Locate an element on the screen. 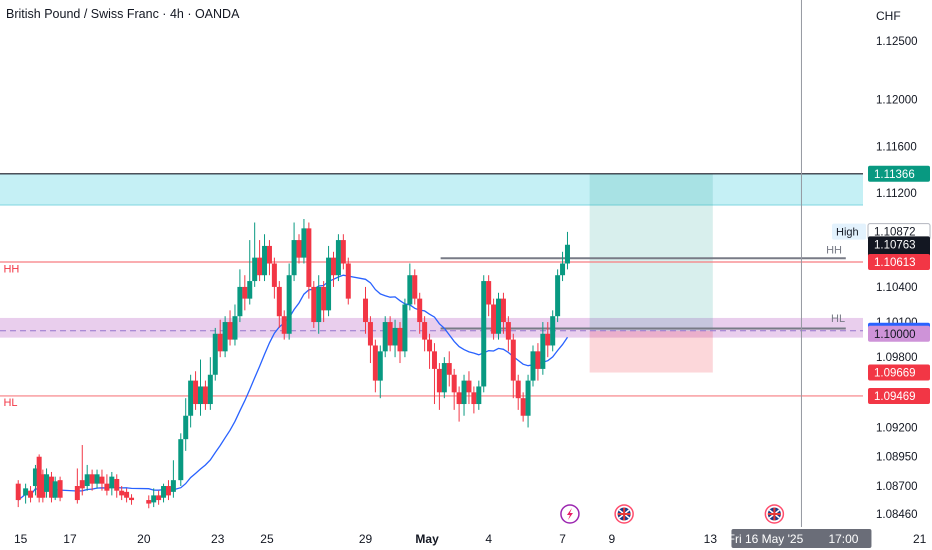  trade-stop-area is located at coordinates (651, 351).